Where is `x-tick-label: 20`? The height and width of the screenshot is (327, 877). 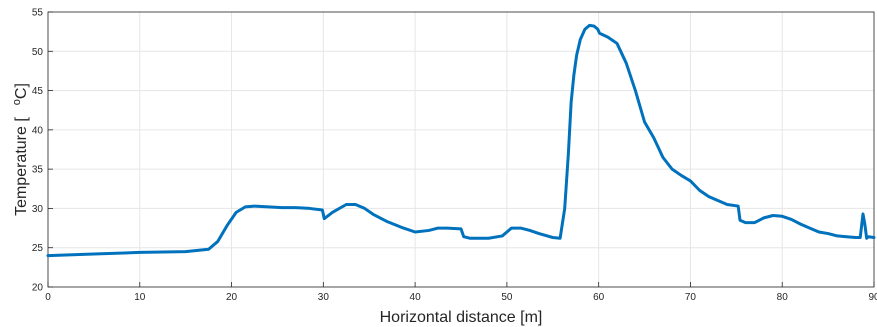 x-tick-label: 20 is located at coordinates (232, 297).